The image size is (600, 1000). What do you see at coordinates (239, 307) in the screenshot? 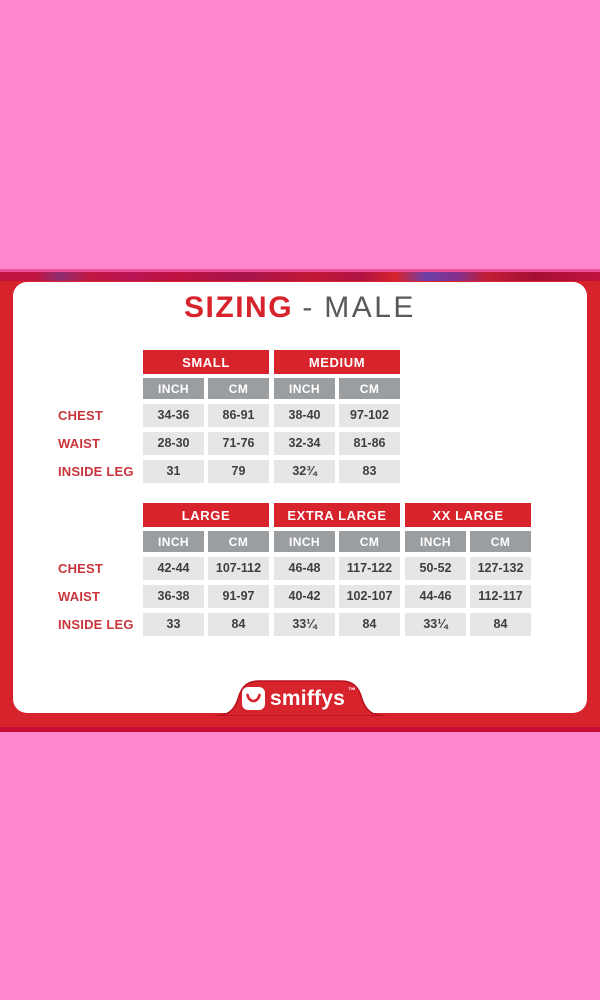
I see `title-sizing: SIZING` at bounding box center [239, 307].